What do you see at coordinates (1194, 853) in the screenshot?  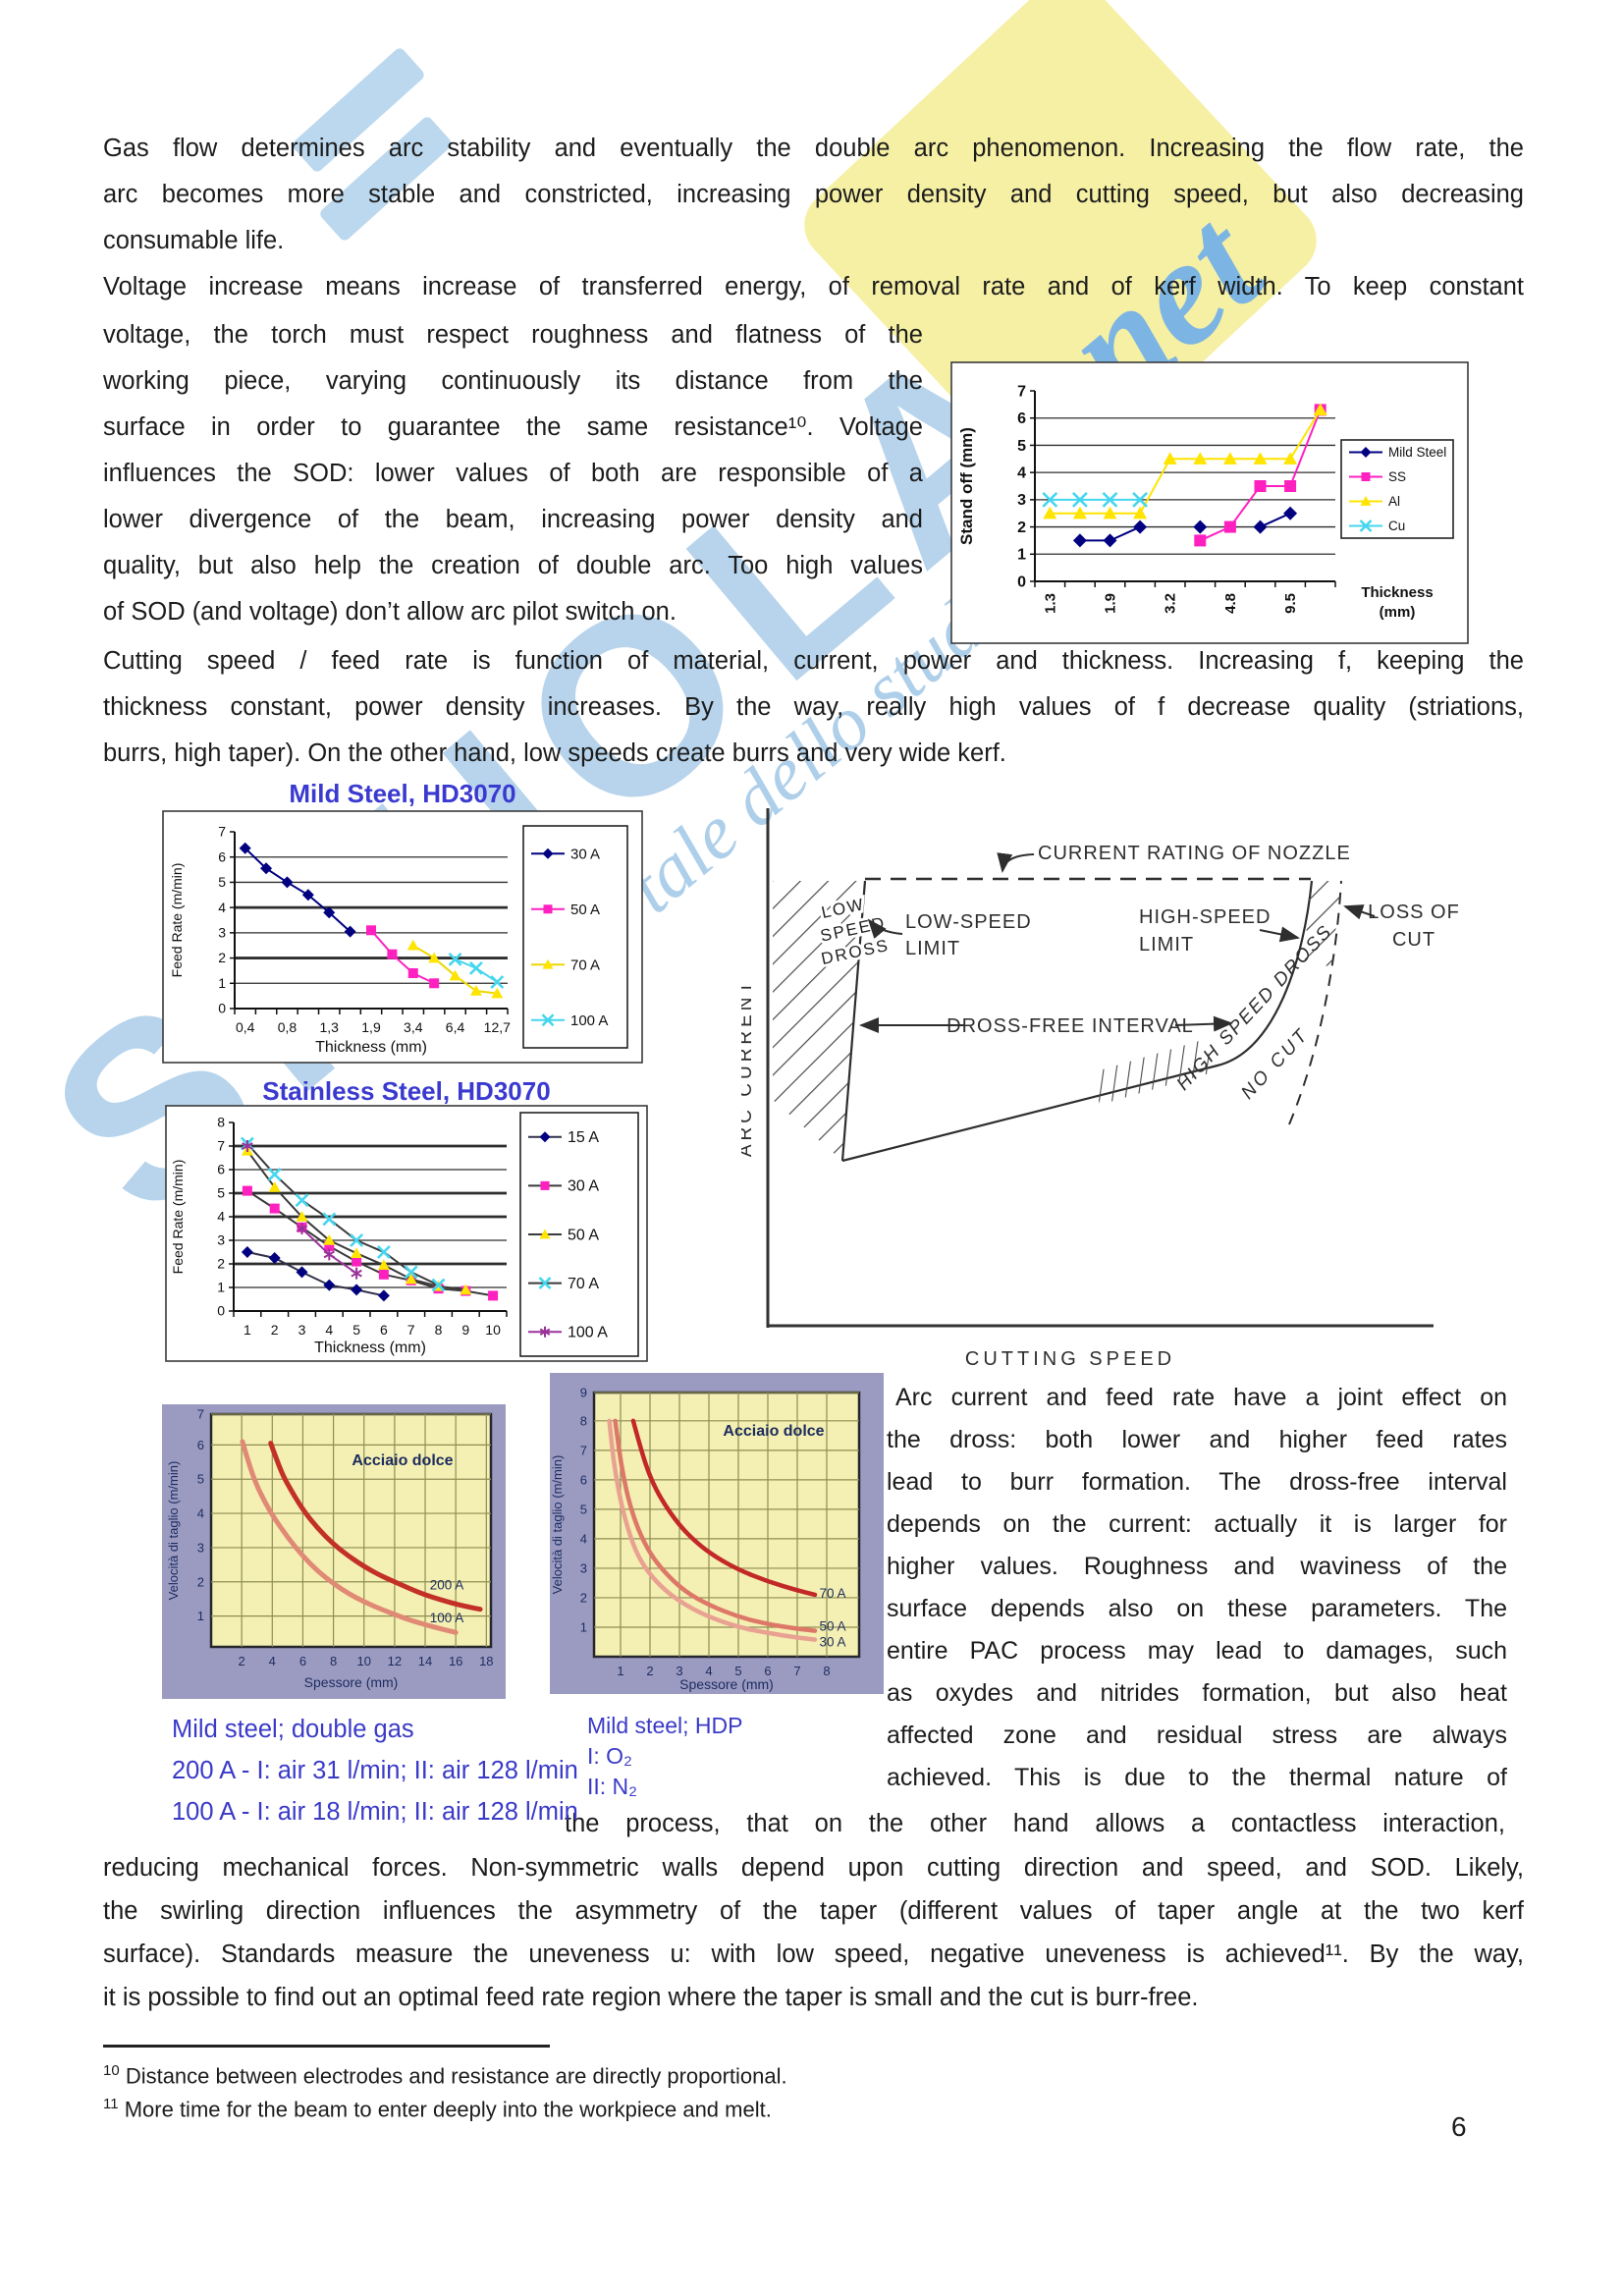 I see `nozzle-rating-label: CURRENT RATING OF NOZZLE` at bounding box center [1194, 853].